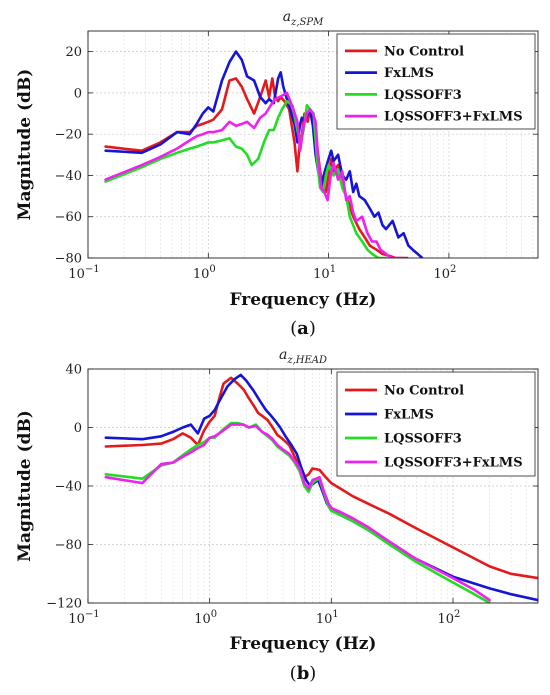 Image resolution: width=550 pixels, height=695 pixels. Describe the element at coordinates (68, 217) in the screenshot. I see `y-tick-label: −60` at that location.